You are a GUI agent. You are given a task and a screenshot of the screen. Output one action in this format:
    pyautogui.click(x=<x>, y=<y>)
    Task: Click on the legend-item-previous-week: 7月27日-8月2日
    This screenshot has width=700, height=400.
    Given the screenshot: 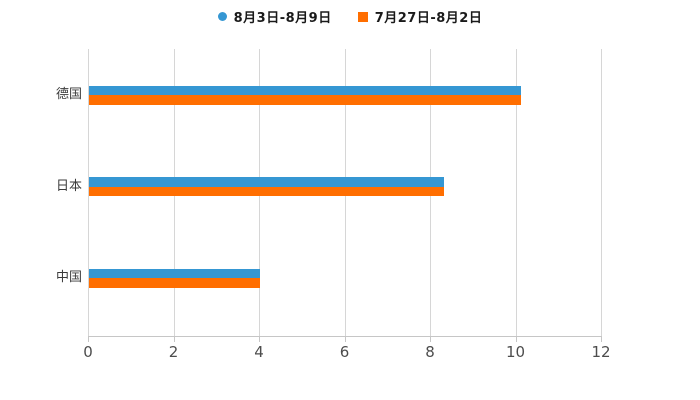 What is the action you would take?
    pyautogui.click(x=420, y=16)
    